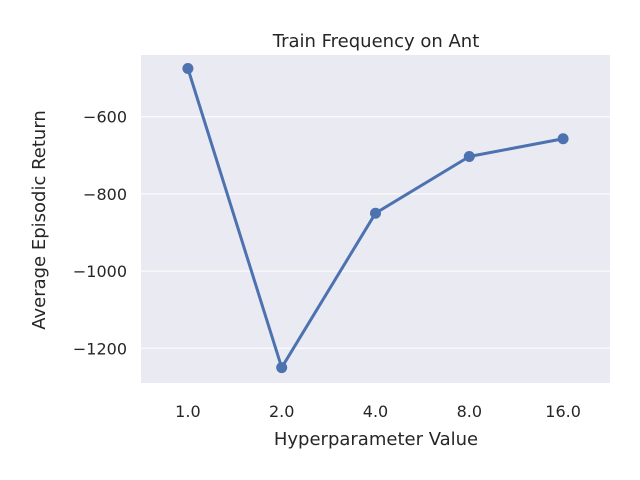  Describe the element at coordinates (100, 233) in the screenshot. I see `y-tick-labels: −600 −800 −1000 −1200` at that location.